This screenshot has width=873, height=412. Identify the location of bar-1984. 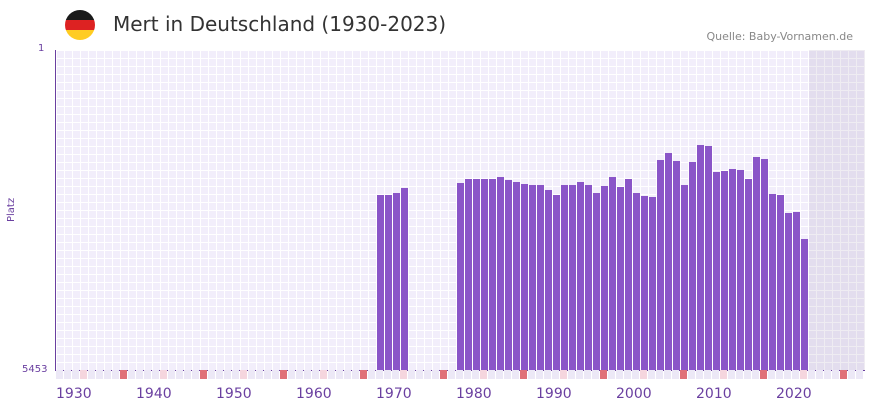
(492, 274).